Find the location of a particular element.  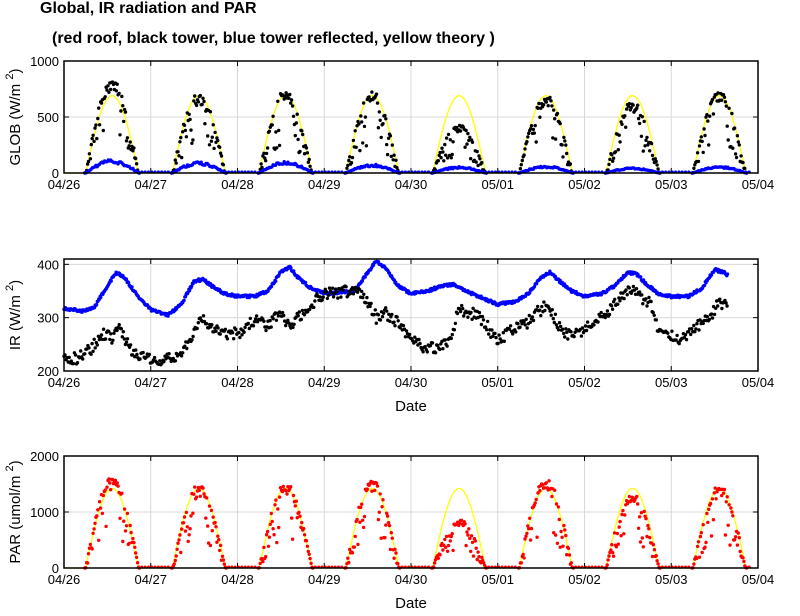

y-tick-label: 200 is located at coordinates (48, 371).